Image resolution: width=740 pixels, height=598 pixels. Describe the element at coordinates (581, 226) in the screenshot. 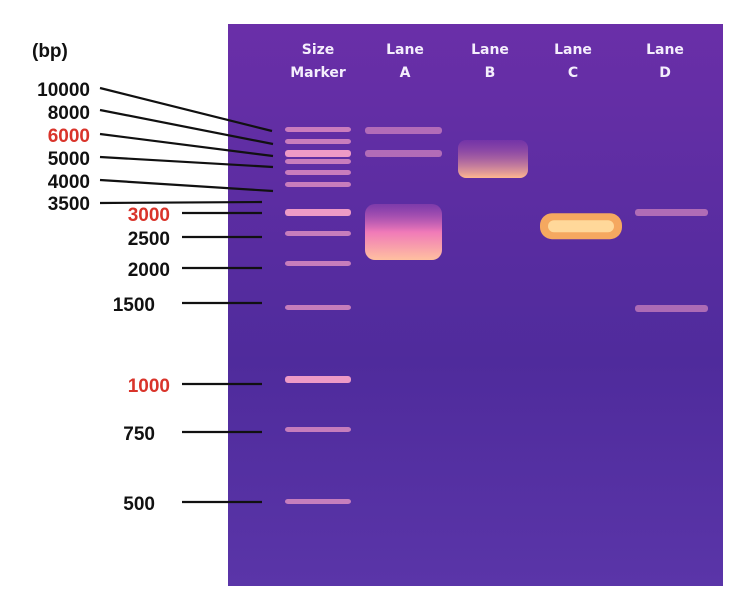

I see `lane-C-band-2700-core` at that location.